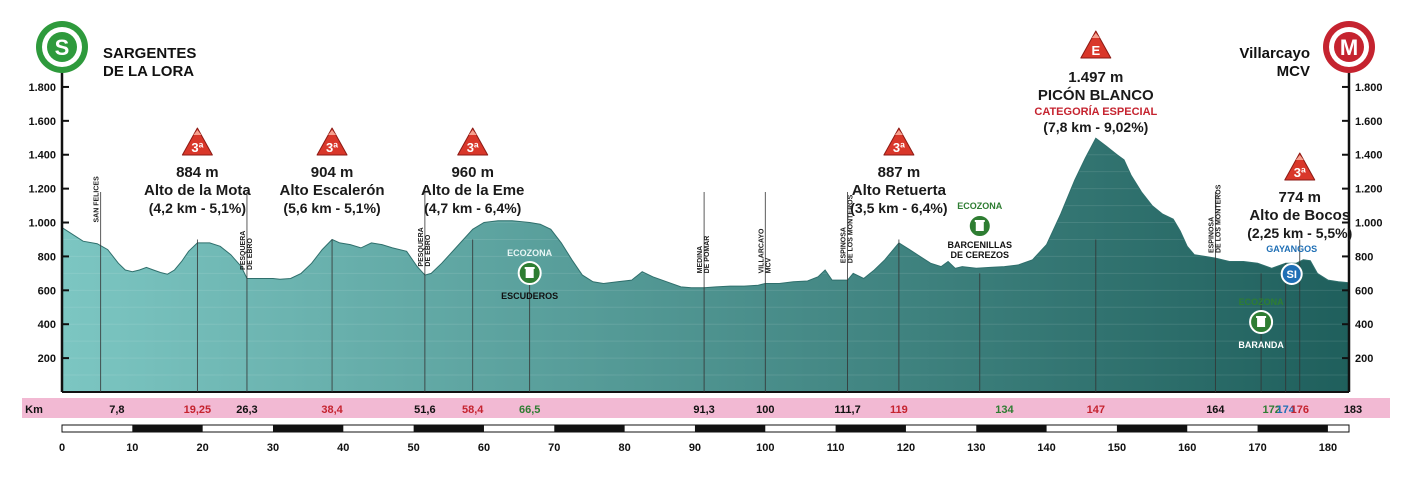 The width and height of the screenshot is (1411, 477). What do you see at coordinates (529, 410) in the screenshot?
I see `km-bar-mark: 66,5` at bounding box center [529, 410].